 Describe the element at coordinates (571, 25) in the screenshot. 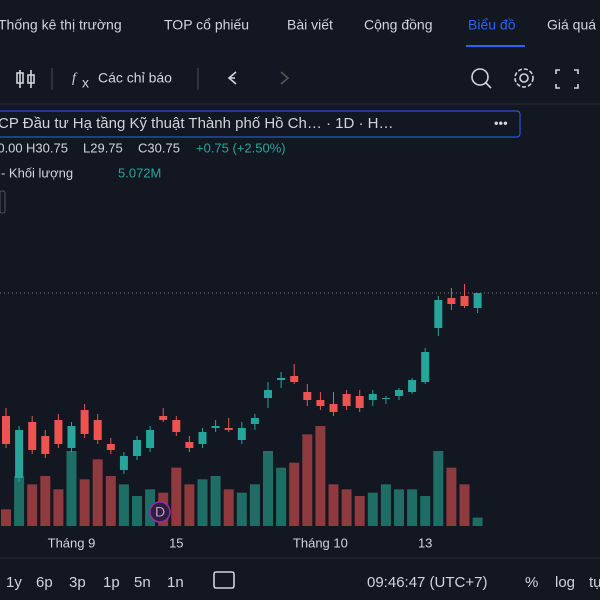

I see `nav-tab: Giá quá` at that location.